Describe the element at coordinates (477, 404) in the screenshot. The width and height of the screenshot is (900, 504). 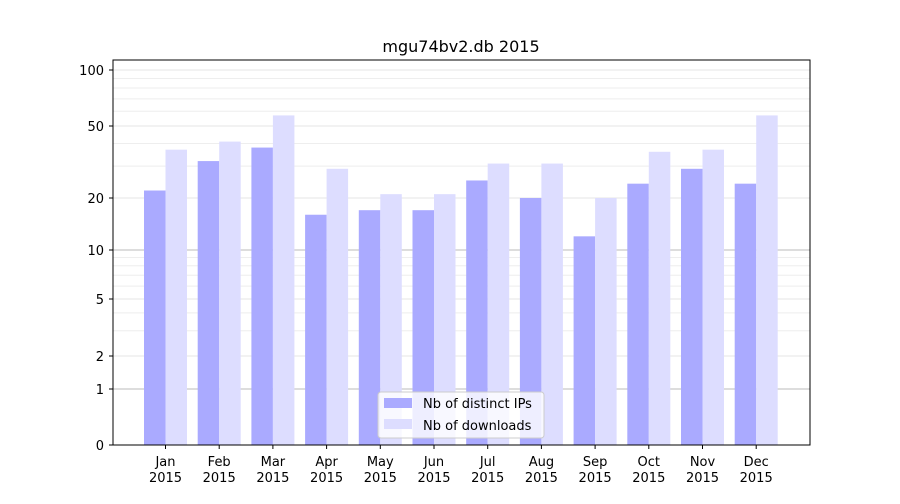
I see `legend-label-ips: Nb of distinct IPs` at that location.